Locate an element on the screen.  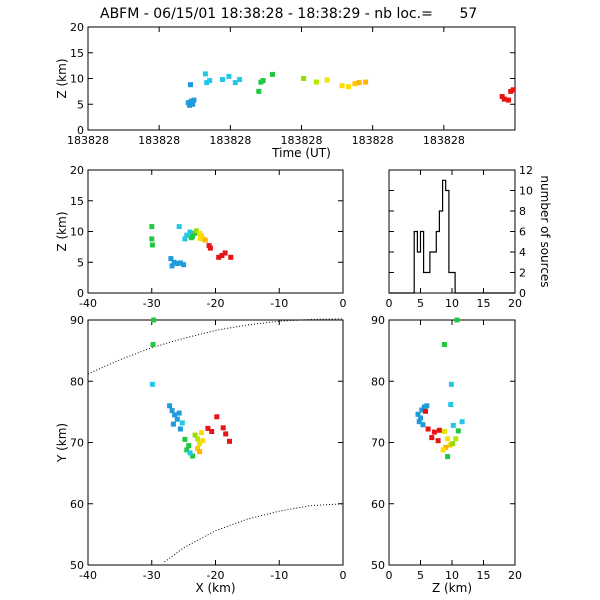
y-tick-label: 8 is located at coordinates (522, 211).